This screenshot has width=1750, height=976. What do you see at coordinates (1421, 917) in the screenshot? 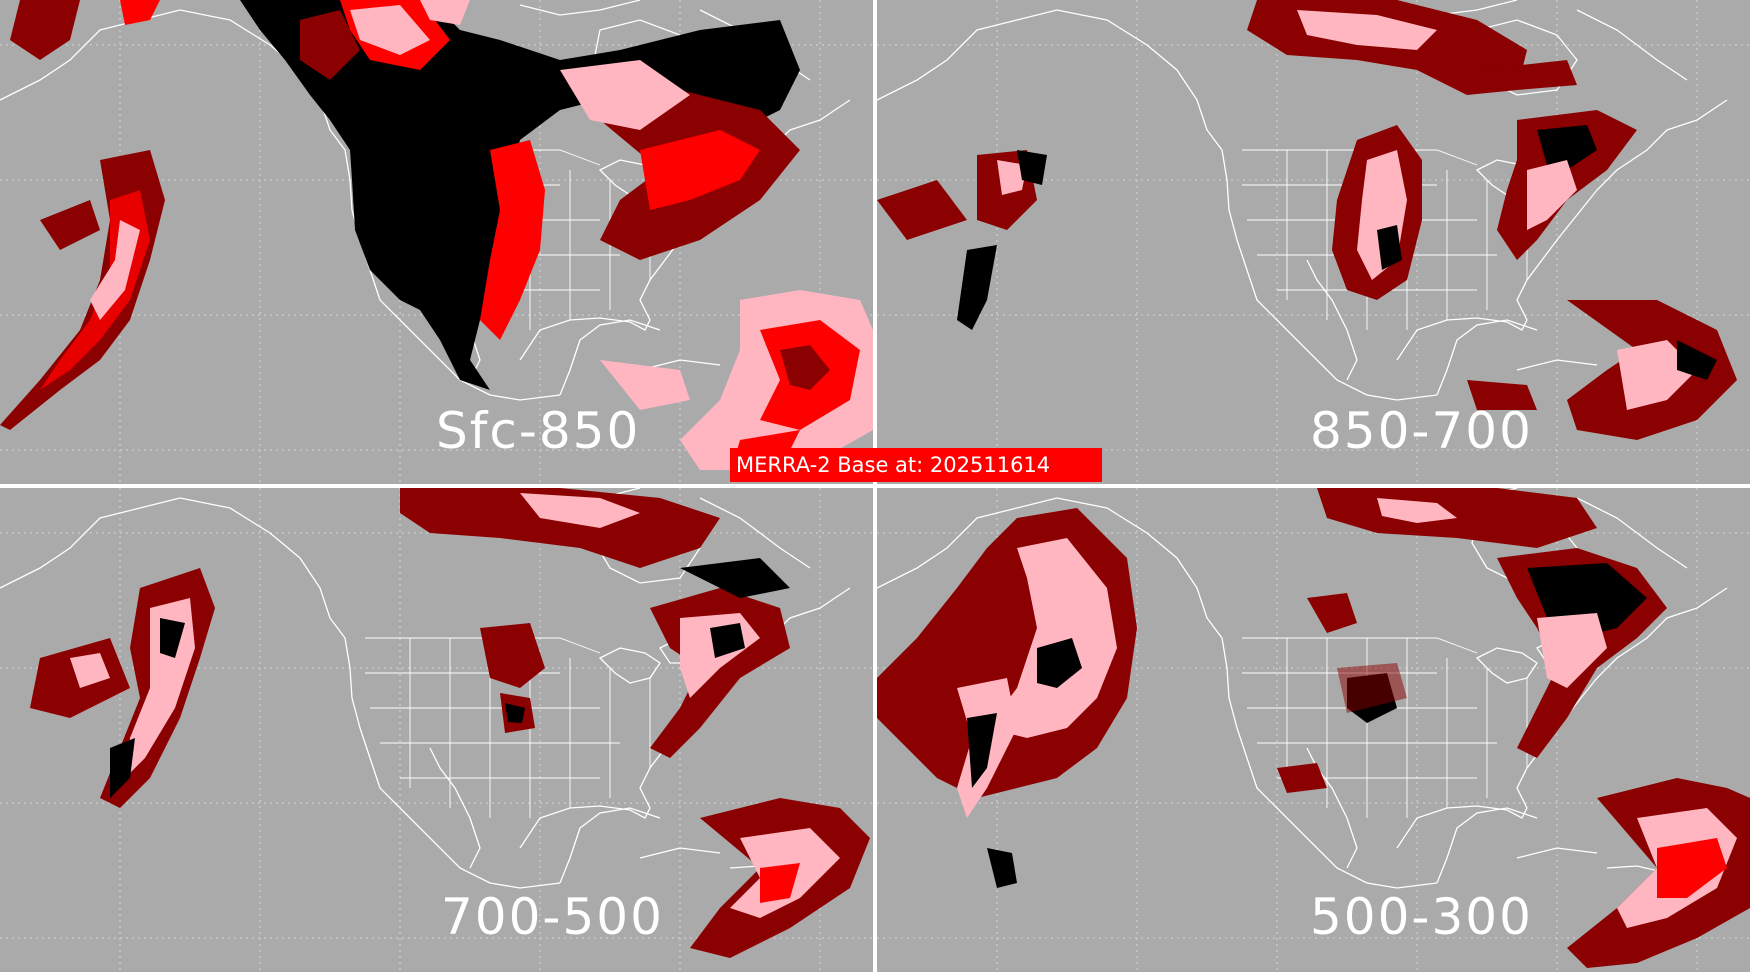
I see `panel-label: 500-300` at bounding box center [1421, 917].